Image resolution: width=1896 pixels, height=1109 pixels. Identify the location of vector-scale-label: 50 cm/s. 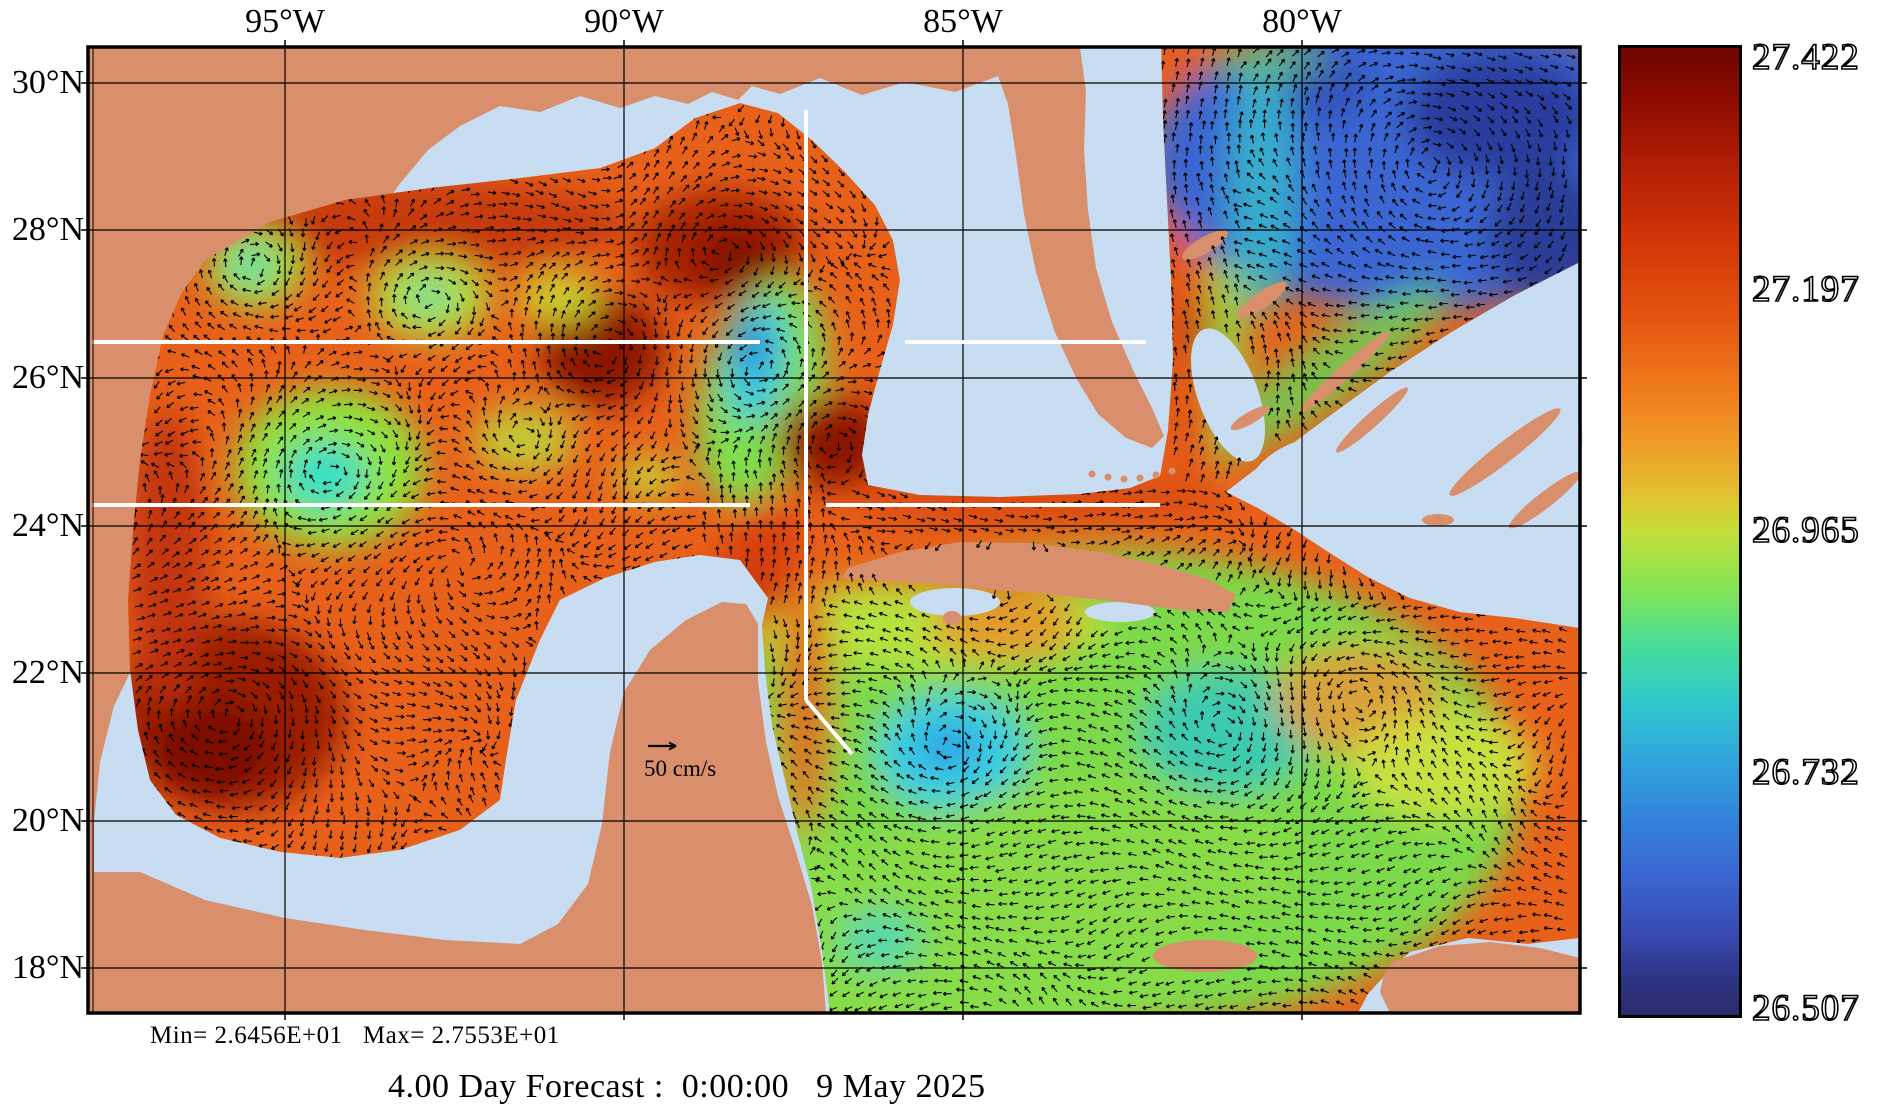
(680, 768).